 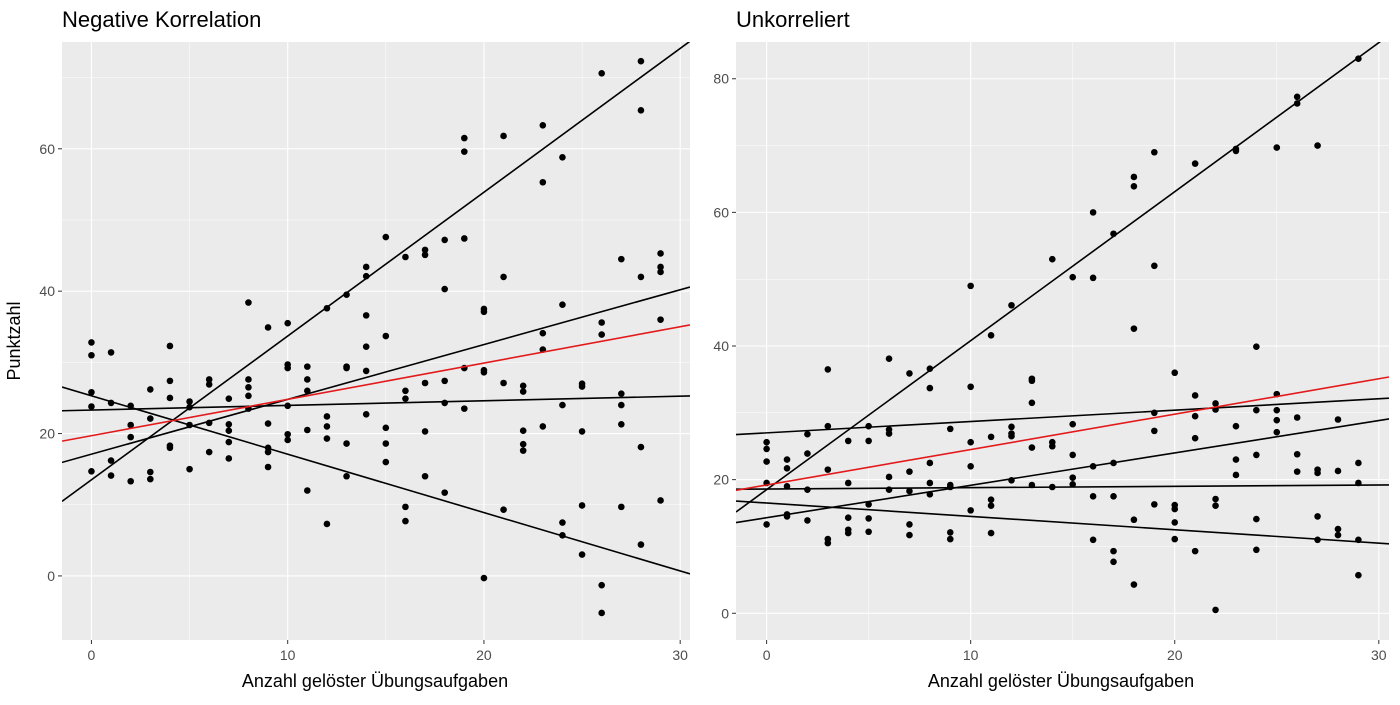 What do you see at coordinates (376, 383) in the screenshot?
I see `mean-regression-line` at bounding box center [376, 383].